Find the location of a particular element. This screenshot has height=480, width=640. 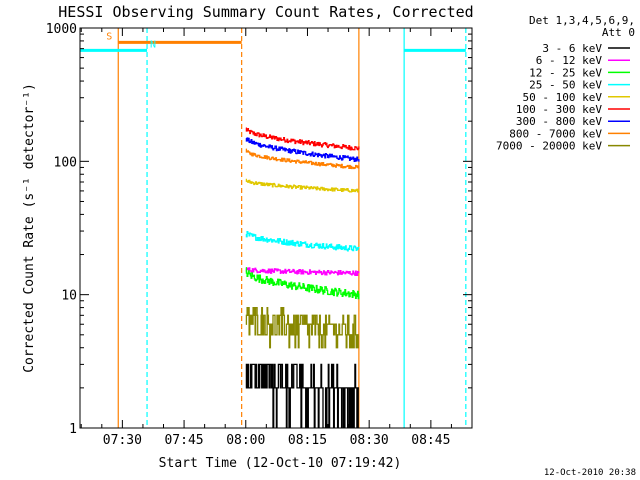

legend-label-0: 3 - 6 keV is located at coordinates (572, 48).